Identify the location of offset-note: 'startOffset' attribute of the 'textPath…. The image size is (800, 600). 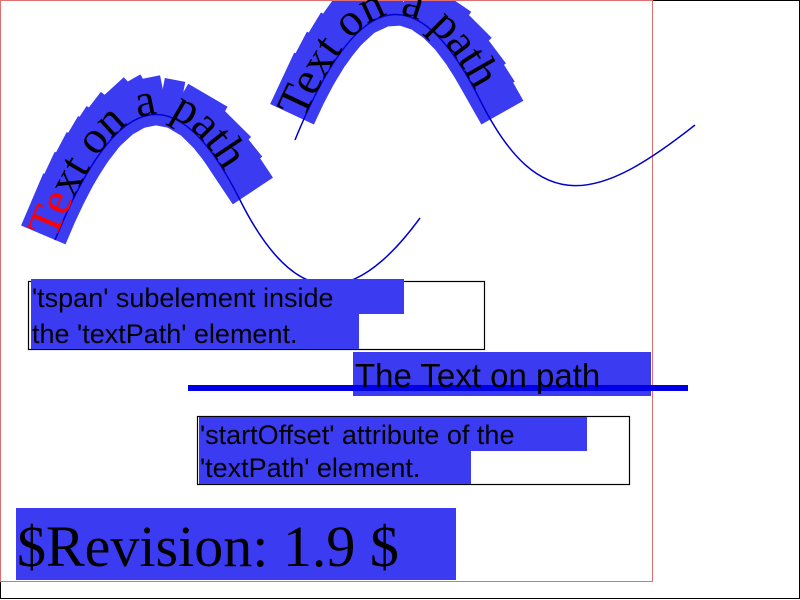
(413, 450).